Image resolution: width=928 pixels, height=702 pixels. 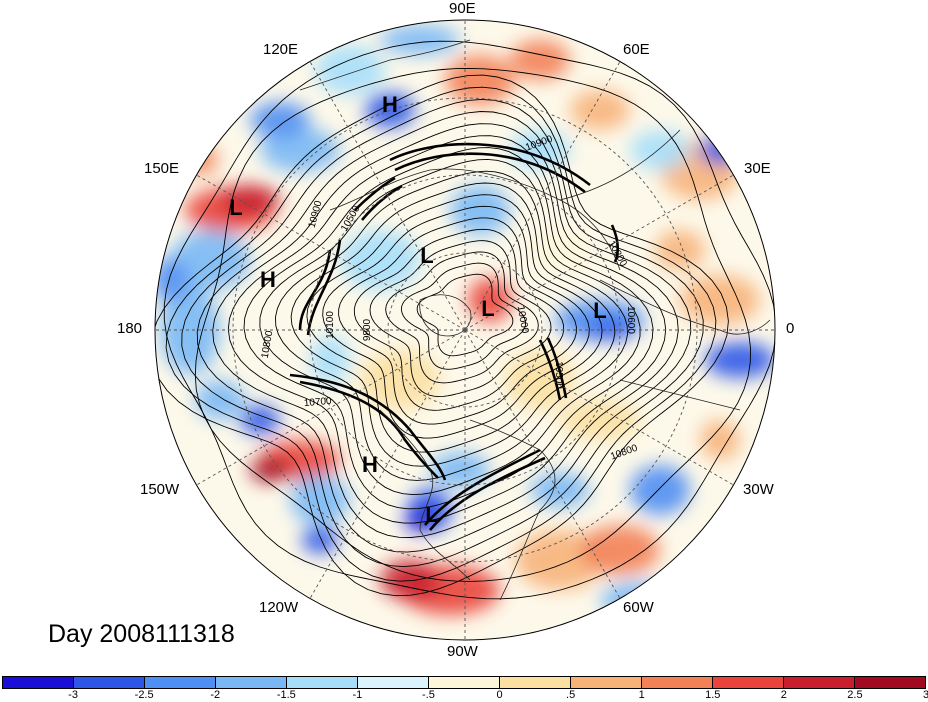 What do you see at coordinates (571, 695) in the screenshot?
I see `colorbar-tick-label: .5` at bounding box center [571, 695].